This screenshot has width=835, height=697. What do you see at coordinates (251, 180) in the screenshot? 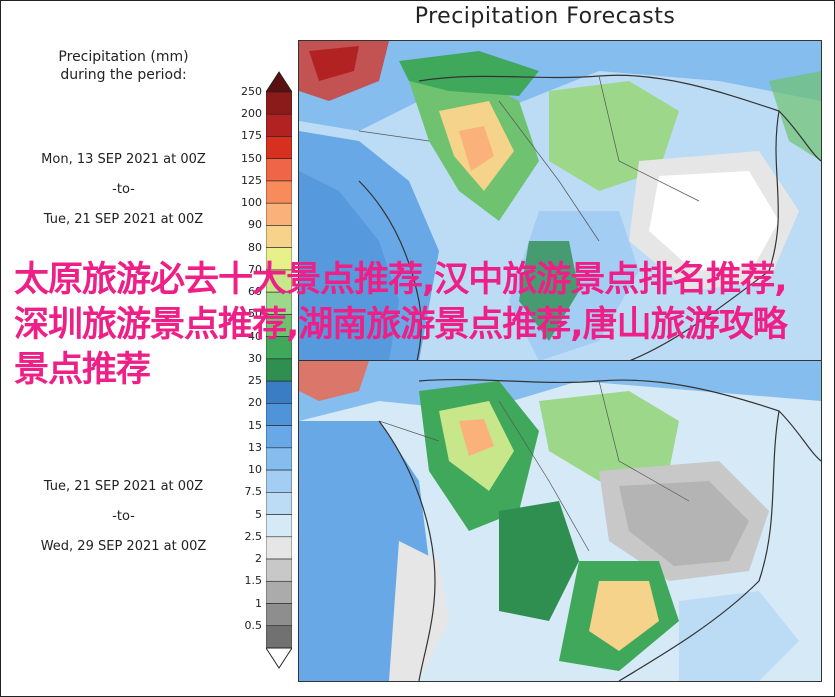
I see `colorbar-tick-label: 125` at bounding box center [251, 180].